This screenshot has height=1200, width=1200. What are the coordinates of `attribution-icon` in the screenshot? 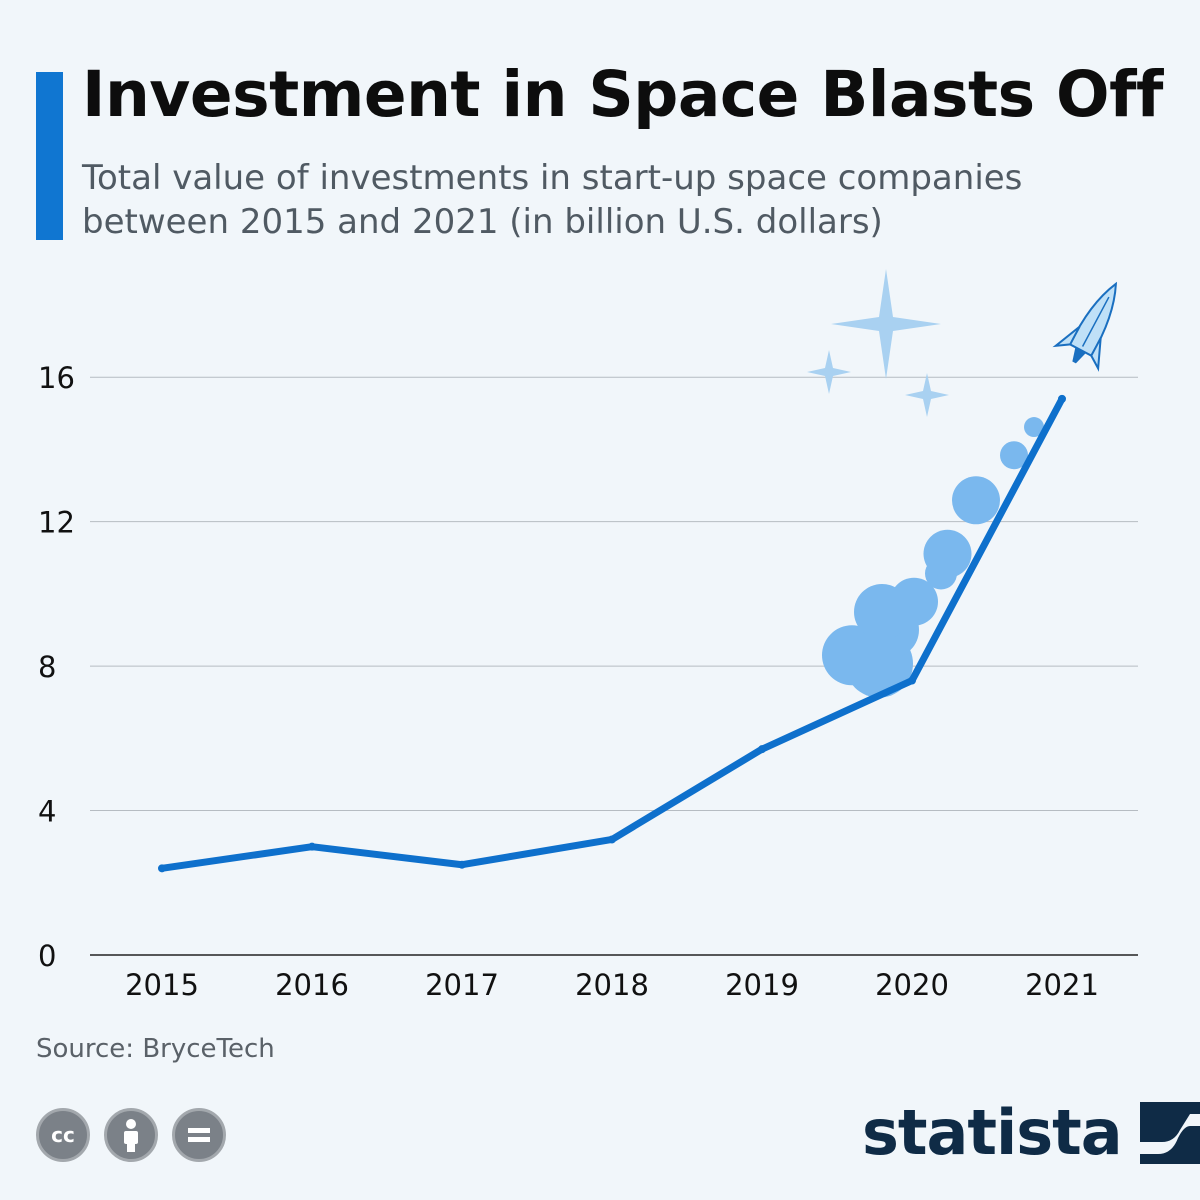 It's located at (131, 1135).